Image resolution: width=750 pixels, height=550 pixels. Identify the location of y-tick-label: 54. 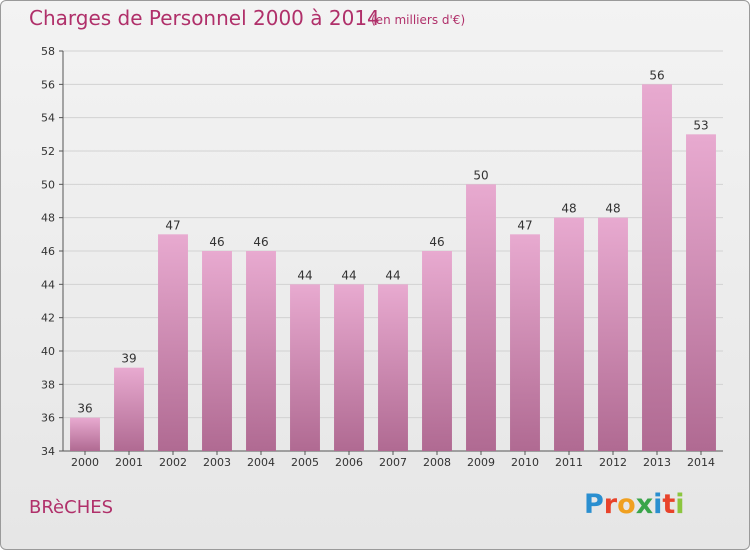
(48, 118).